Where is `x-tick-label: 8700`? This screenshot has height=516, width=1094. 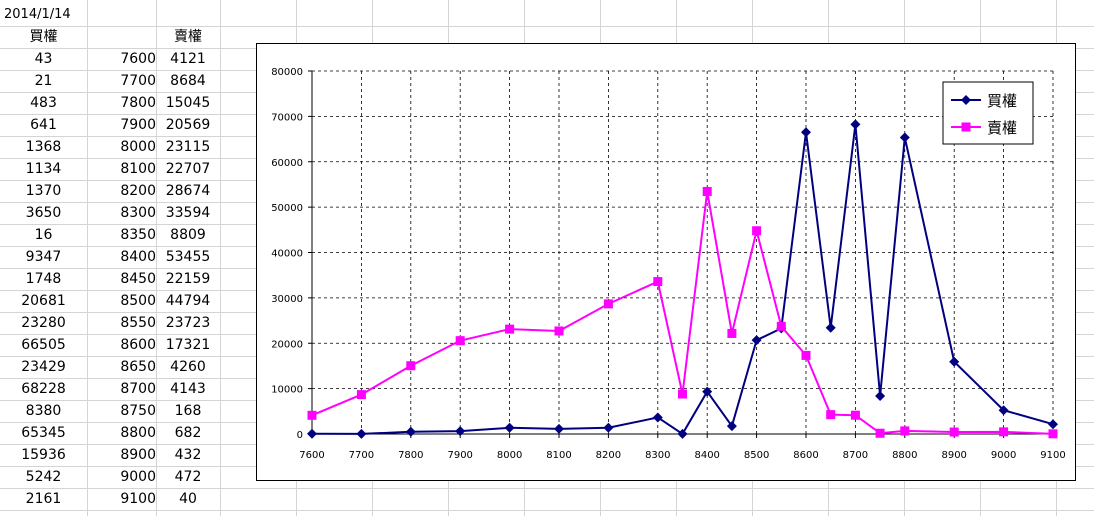 x-tick-label: 8700 is located at coordinates (855, 455).